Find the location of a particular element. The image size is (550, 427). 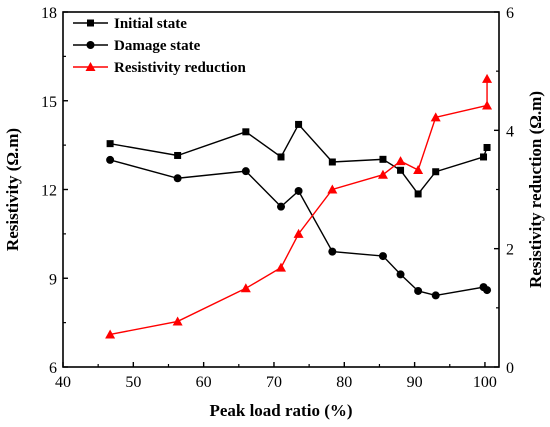

series-line is located at coordinates (298, 159).